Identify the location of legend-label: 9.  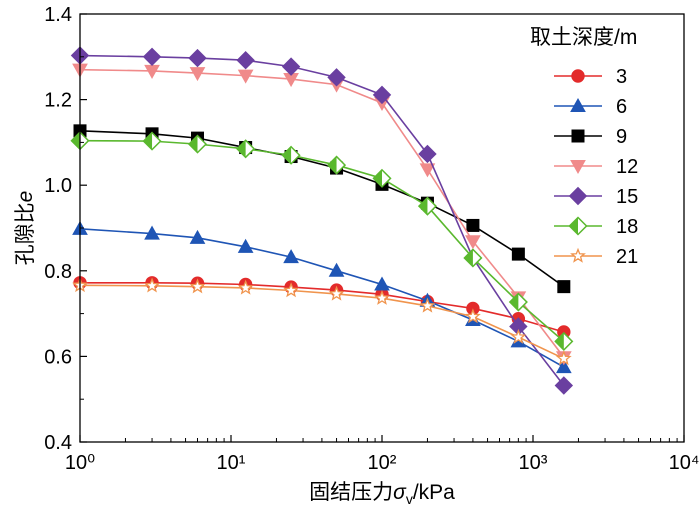
(621, 137).